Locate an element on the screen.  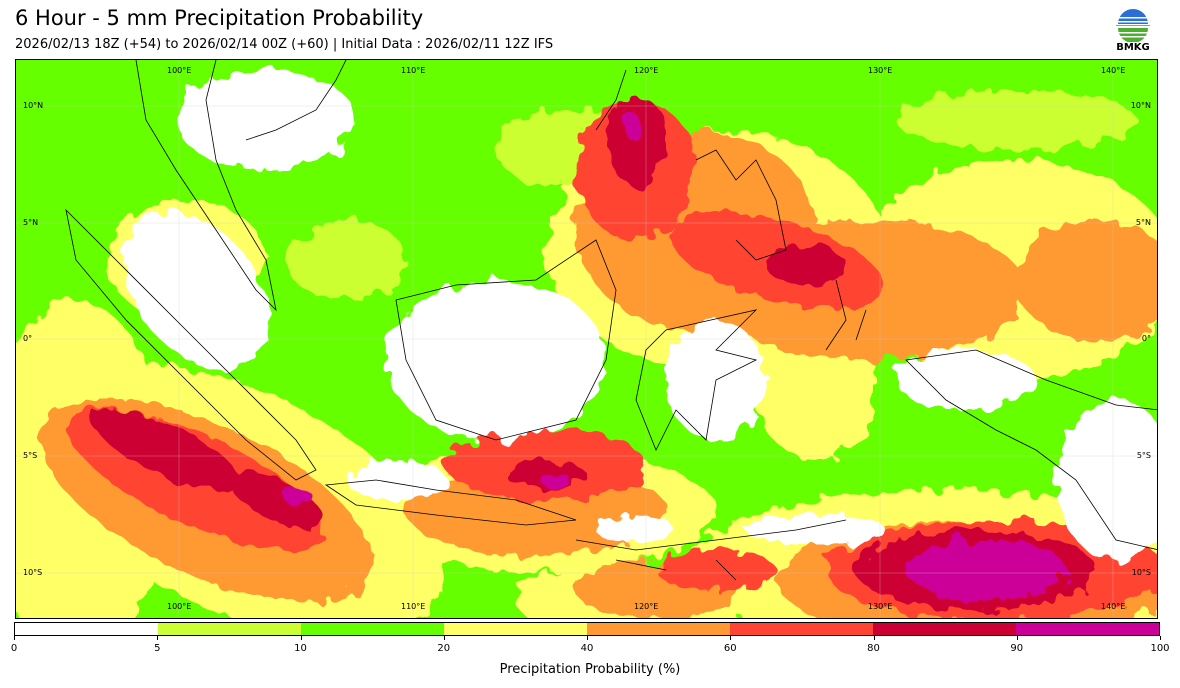
lon-label-top: 140°E is located at coordinates (1113, 70).